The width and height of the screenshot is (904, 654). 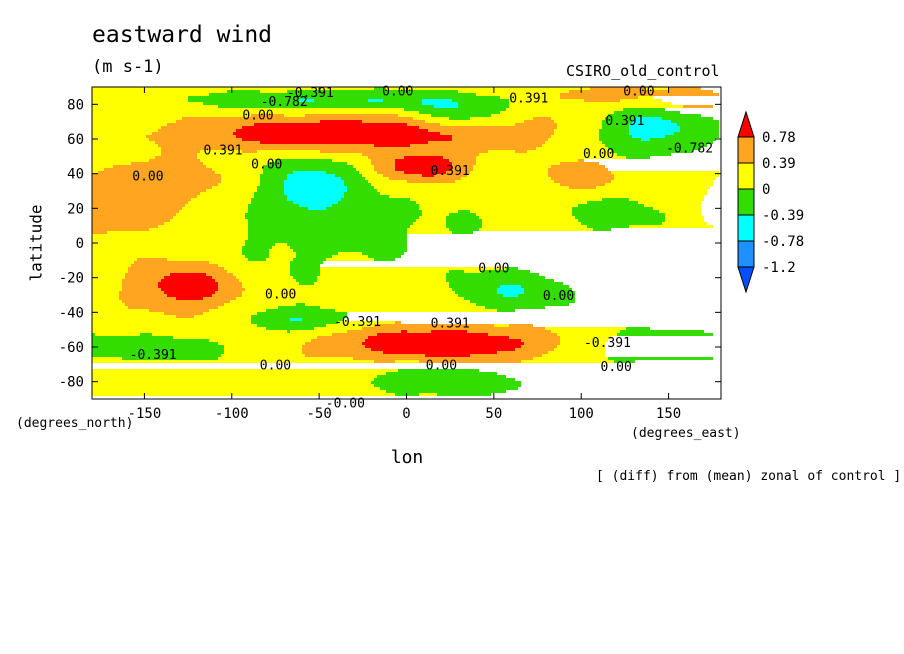 I want to click on y-tick-label: -40, so click(x=71, y=313).